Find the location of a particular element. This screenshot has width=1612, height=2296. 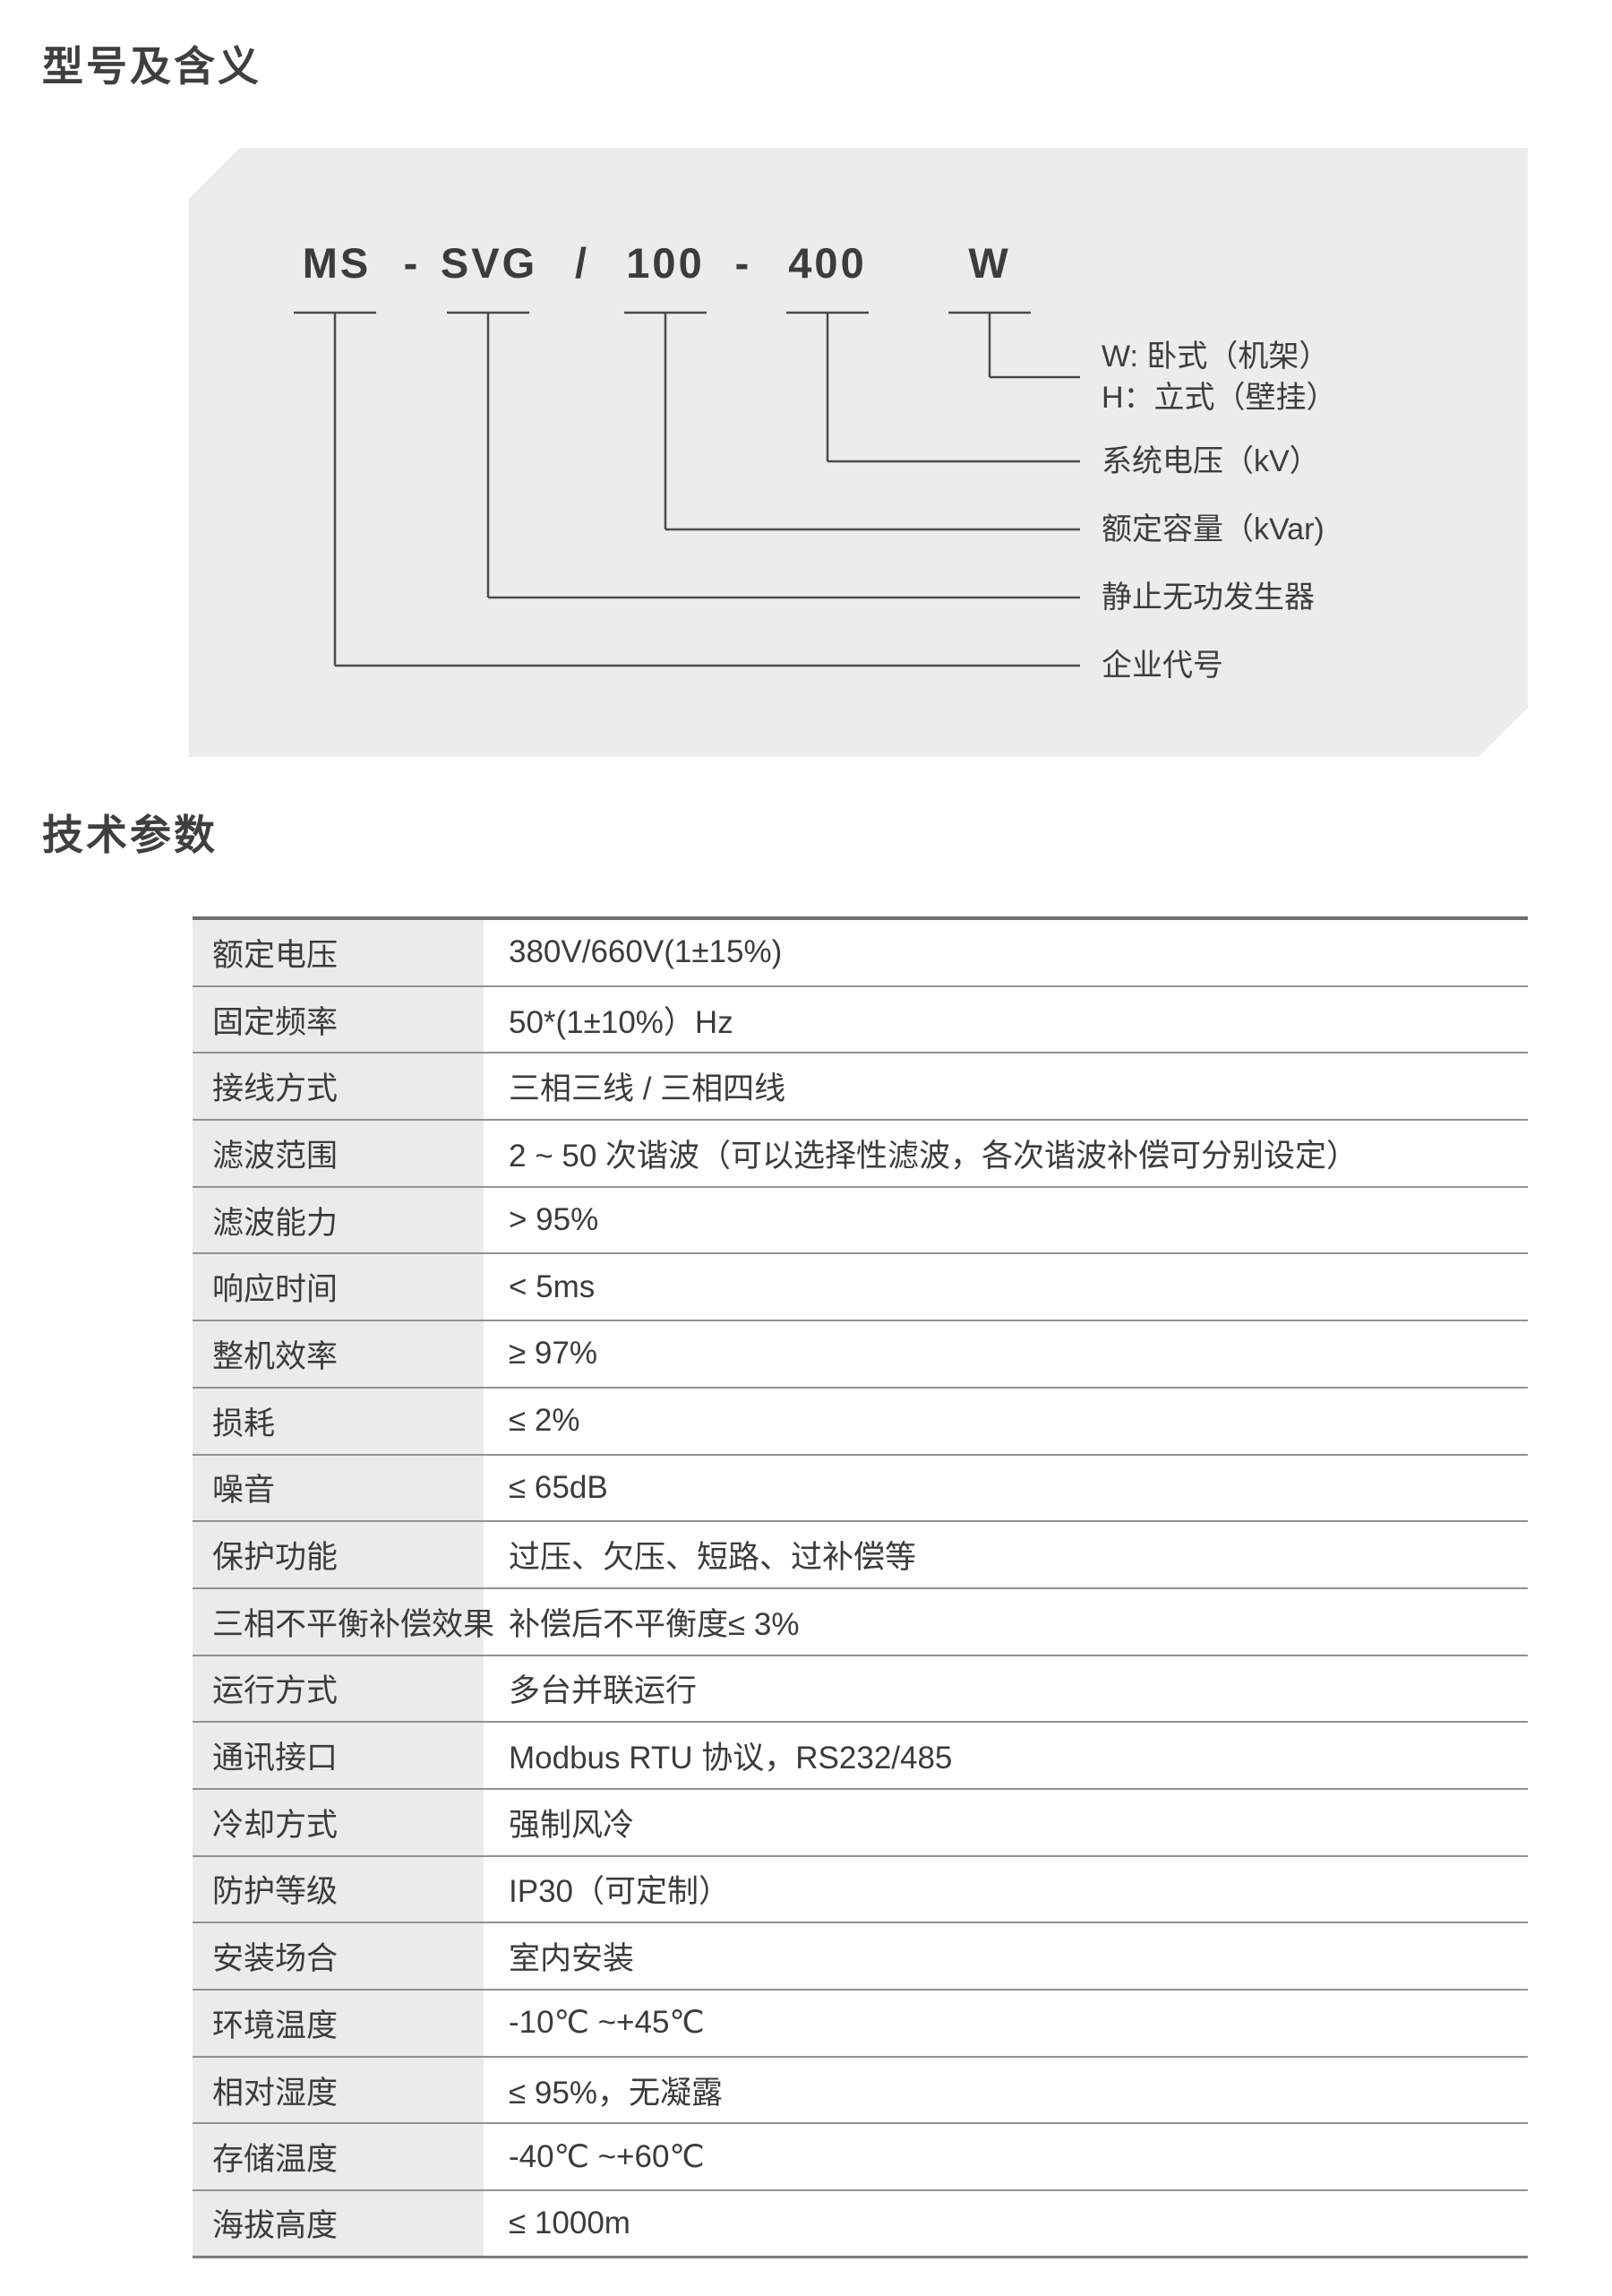

model-connector-lines is located at coordinates (687, 489).